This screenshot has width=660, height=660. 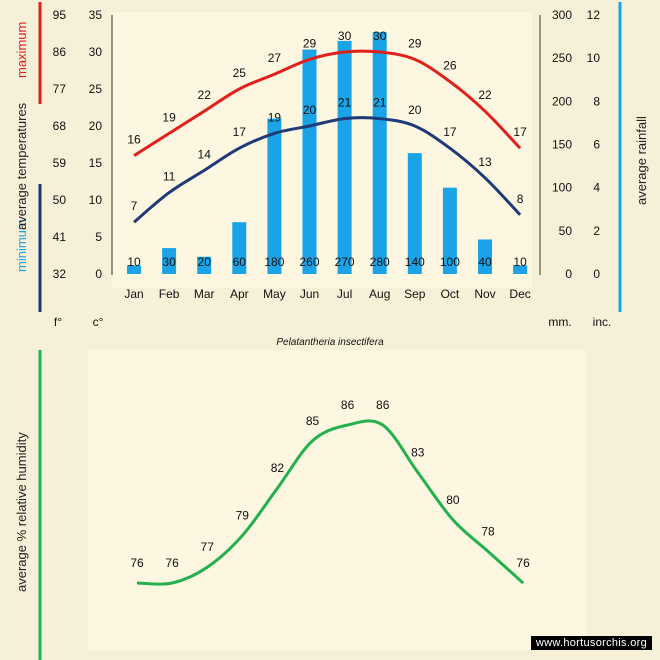 I want to click on humidity-value-label: 85, so click(x=313, y=421).